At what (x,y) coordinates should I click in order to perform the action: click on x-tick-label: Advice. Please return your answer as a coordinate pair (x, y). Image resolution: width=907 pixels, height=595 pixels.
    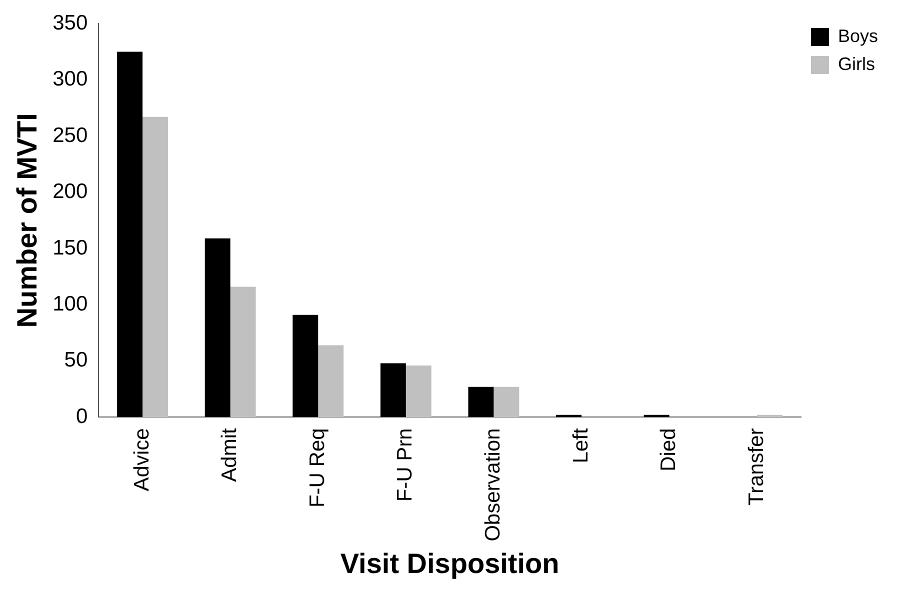
    Looking at the image, I should click on (142, 460).